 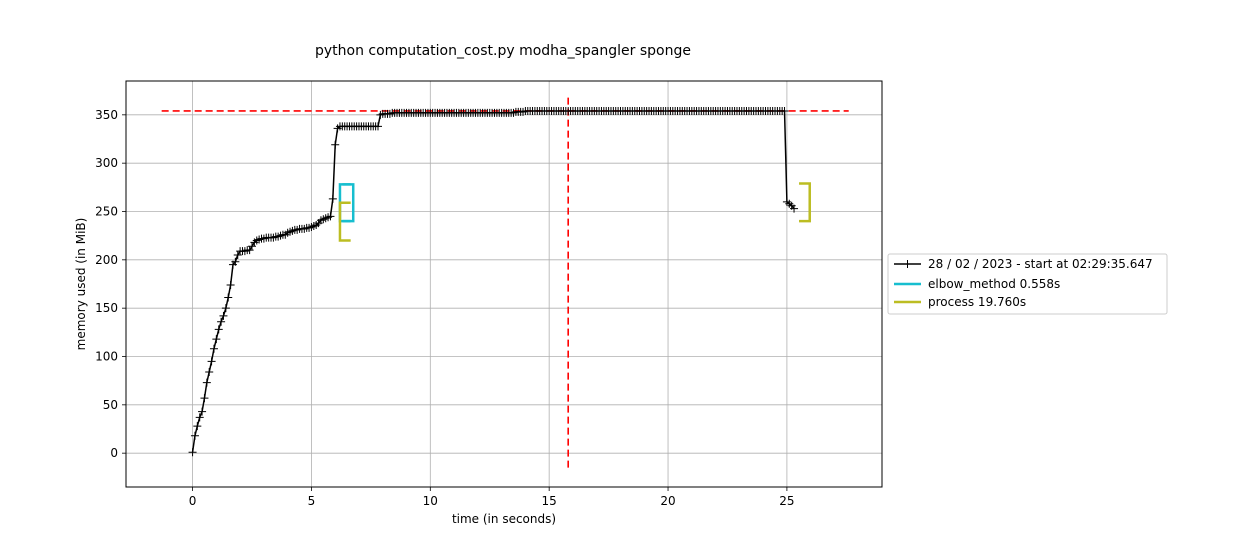 What do you see at coordinates (312, 501) in the screenshot?
I see `x-tick-label: 5` at bounding box center [312, 501].